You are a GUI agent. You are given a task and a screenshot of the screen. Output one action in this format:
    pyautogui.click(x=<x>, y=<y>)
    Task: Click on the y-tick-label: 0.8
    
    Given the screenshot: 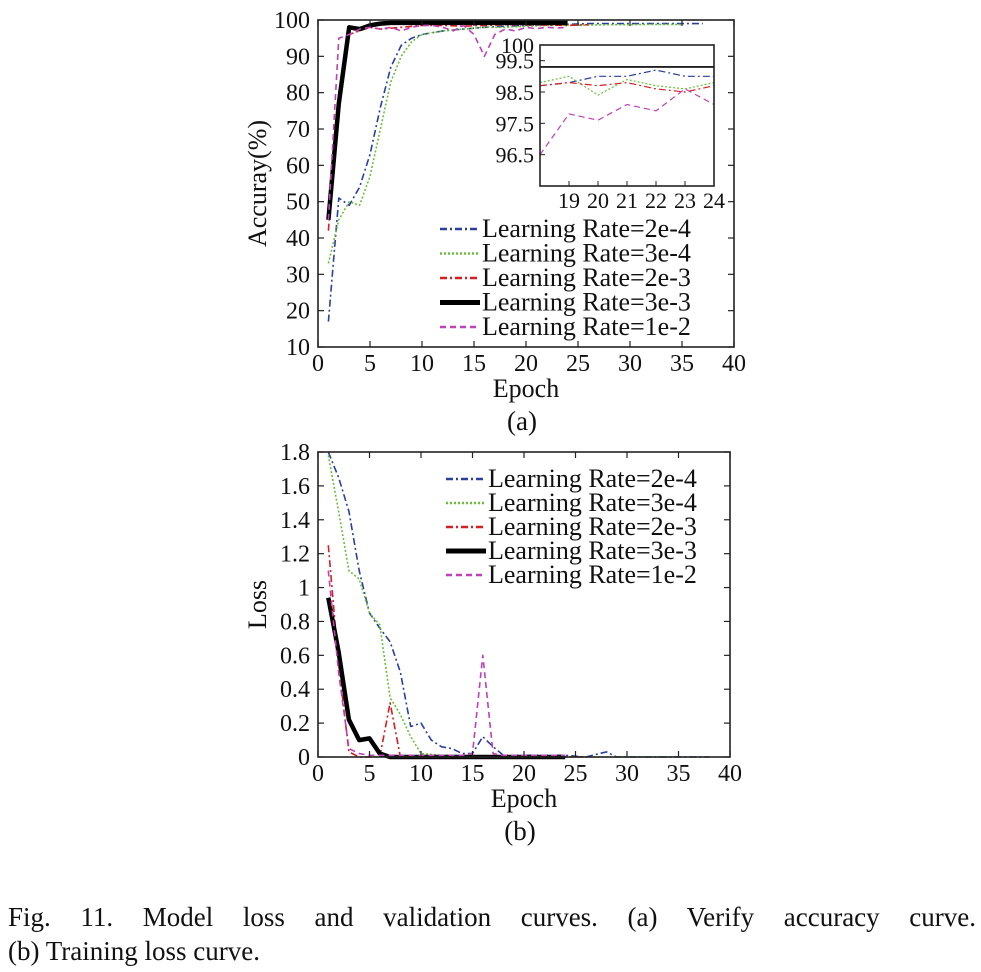 What is the action you would take?
    pyautogui.click(x=295, y=622)
    